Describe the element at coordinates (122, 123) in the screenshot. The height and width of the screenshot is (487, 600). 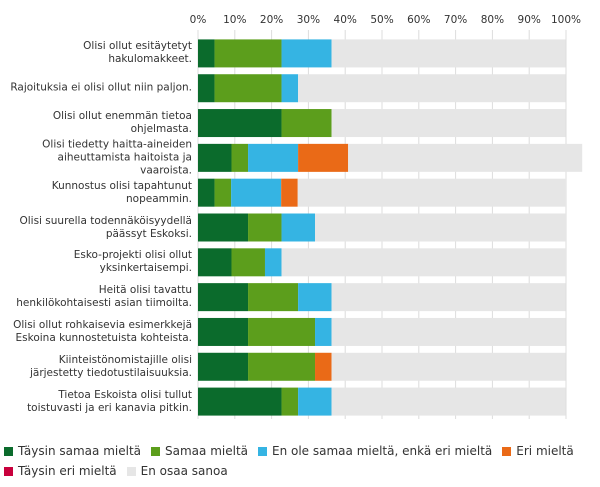
I see `category-label: Olisi ollut enemmän tietoa ohjelmasta.` at that location.